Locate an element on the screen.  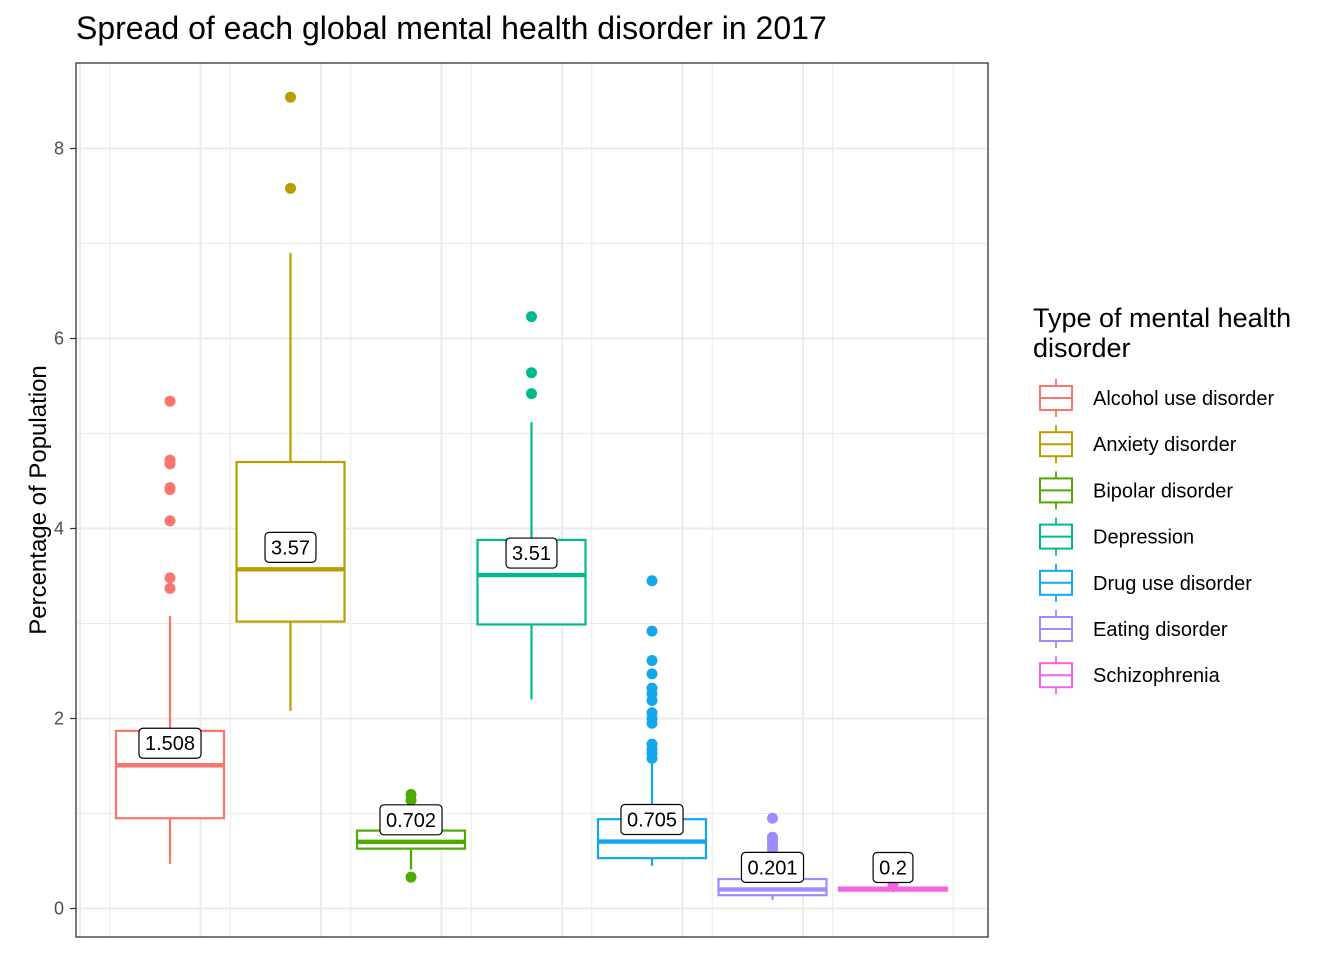
legend-item-anxiety-disorder: Anxiety disorder is located at coordinates (1138, 444).